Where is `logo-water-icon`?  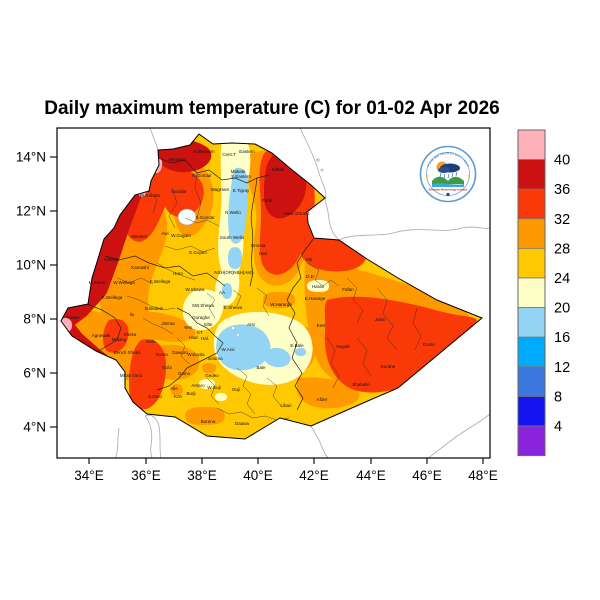 logo-water-icon is located at coordinates (448, 185).